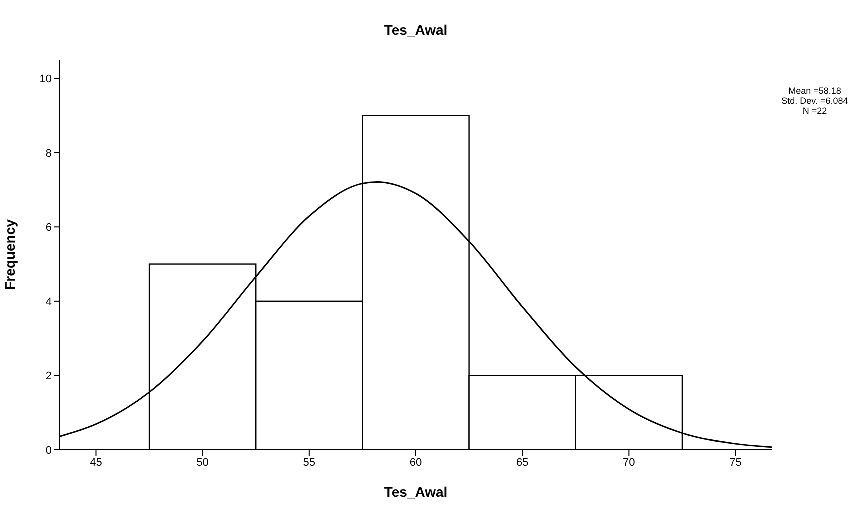  What do you see at coordinates (815, 101) in the screenshot?
I see `text: Std. Dev. =6.084` at bounding box center [815, 101].